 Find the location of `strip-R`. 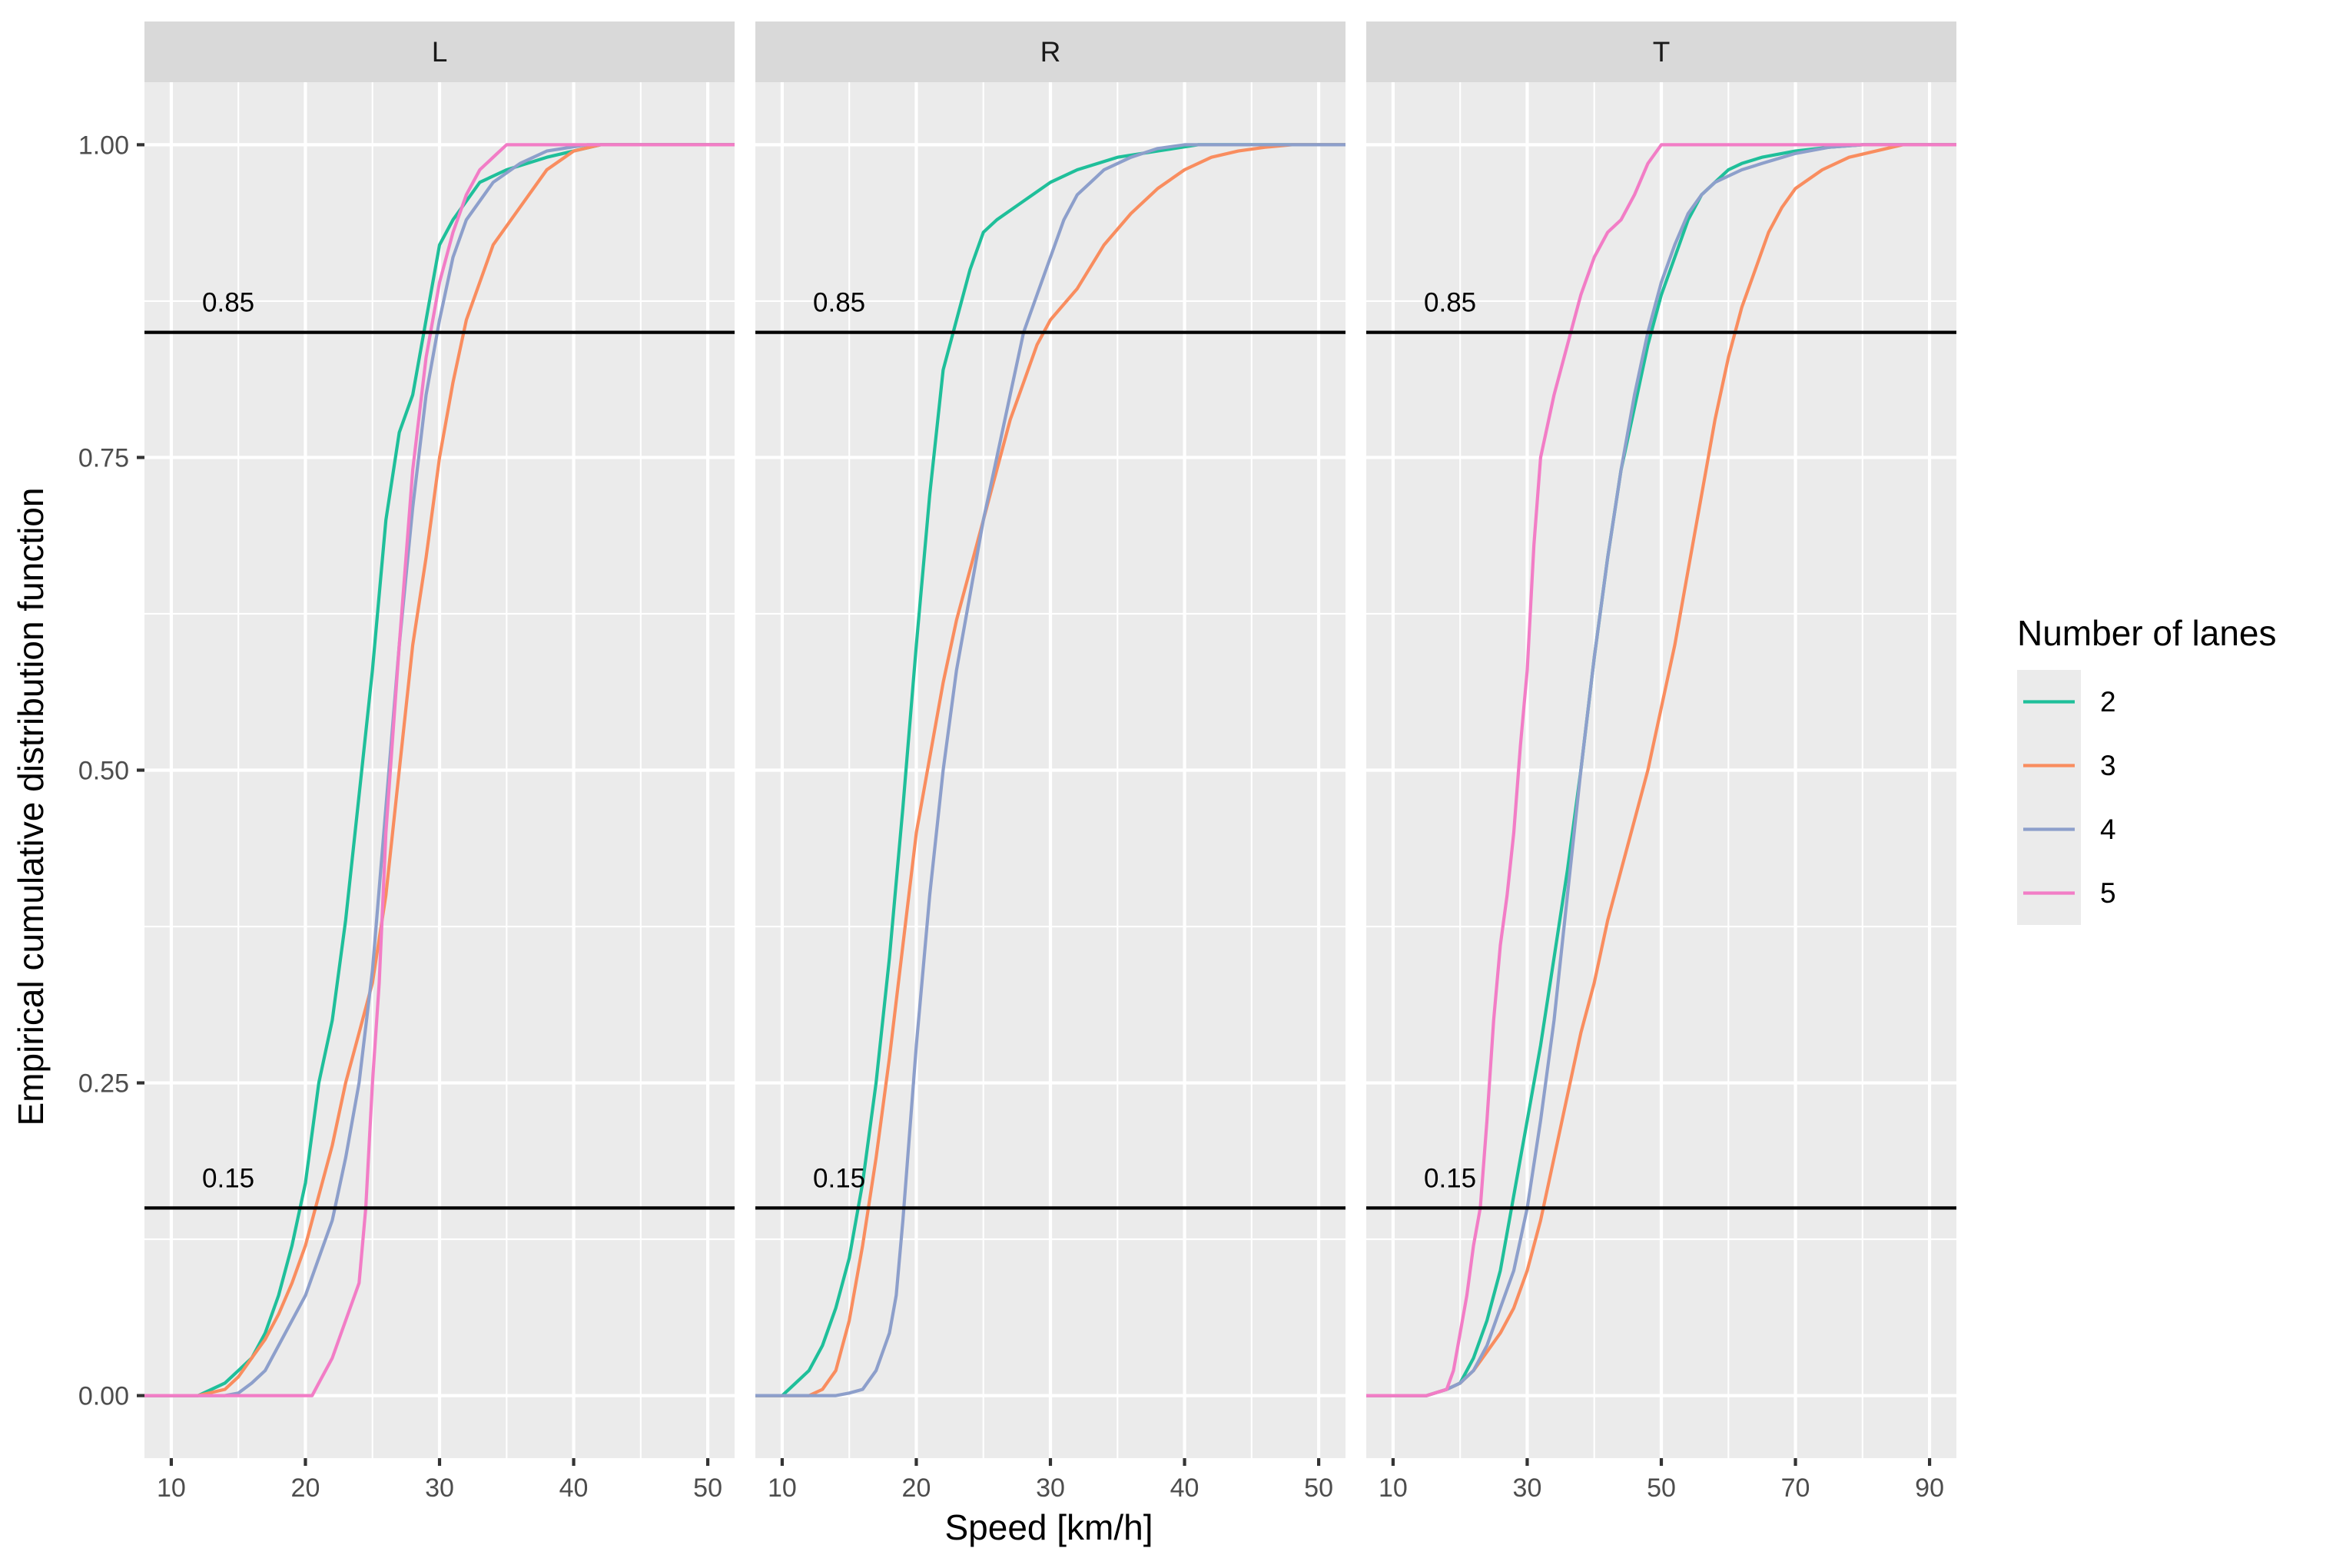

strip-R is located at coordinates (1050, 52).